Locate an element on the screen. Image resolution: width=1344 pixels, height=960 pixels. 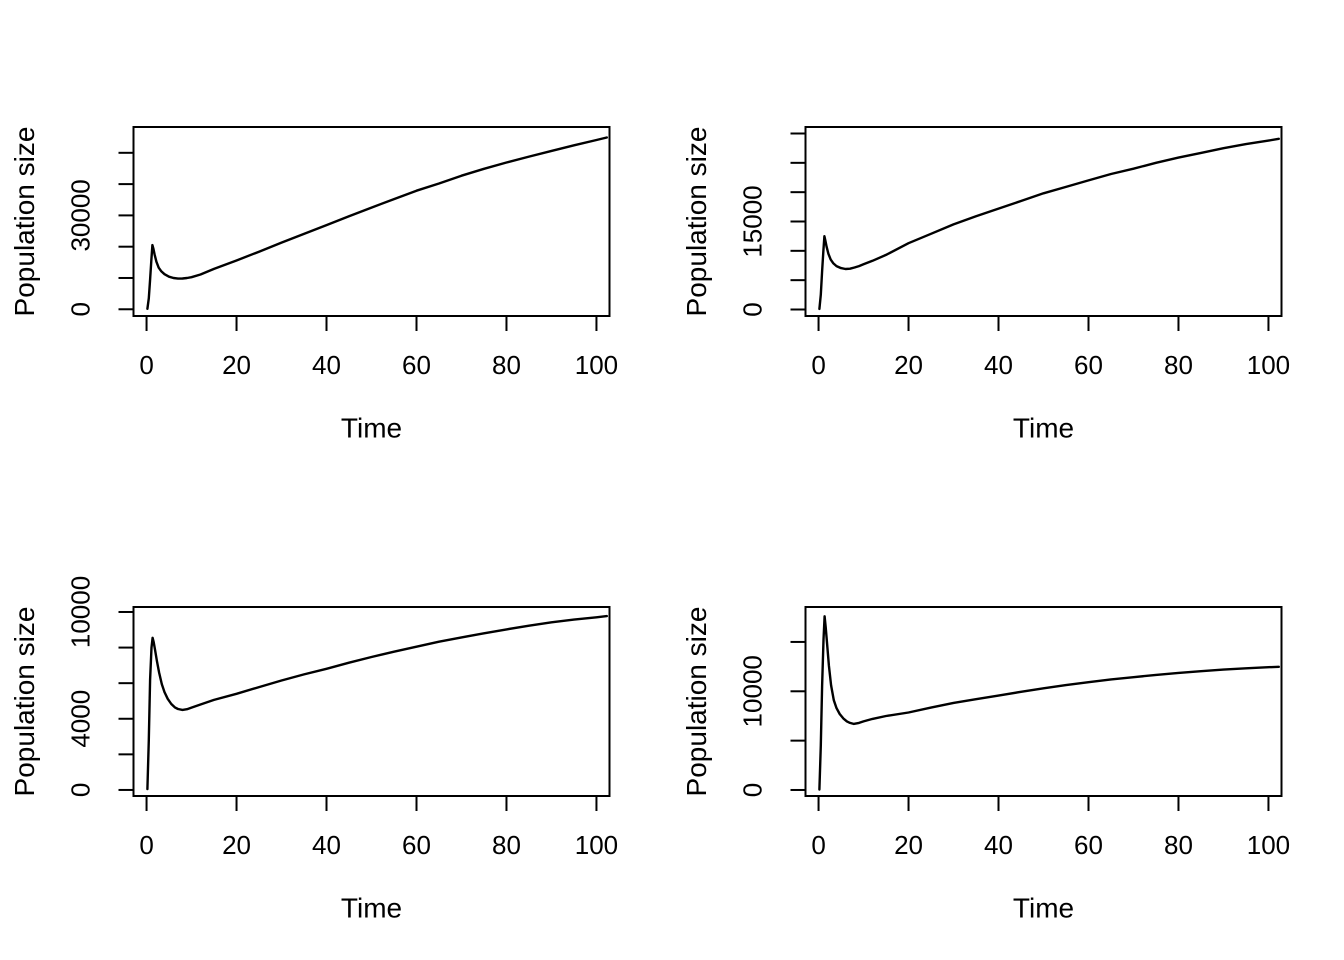
y-tick-label: 4000 is located at coordinates (81, 719).